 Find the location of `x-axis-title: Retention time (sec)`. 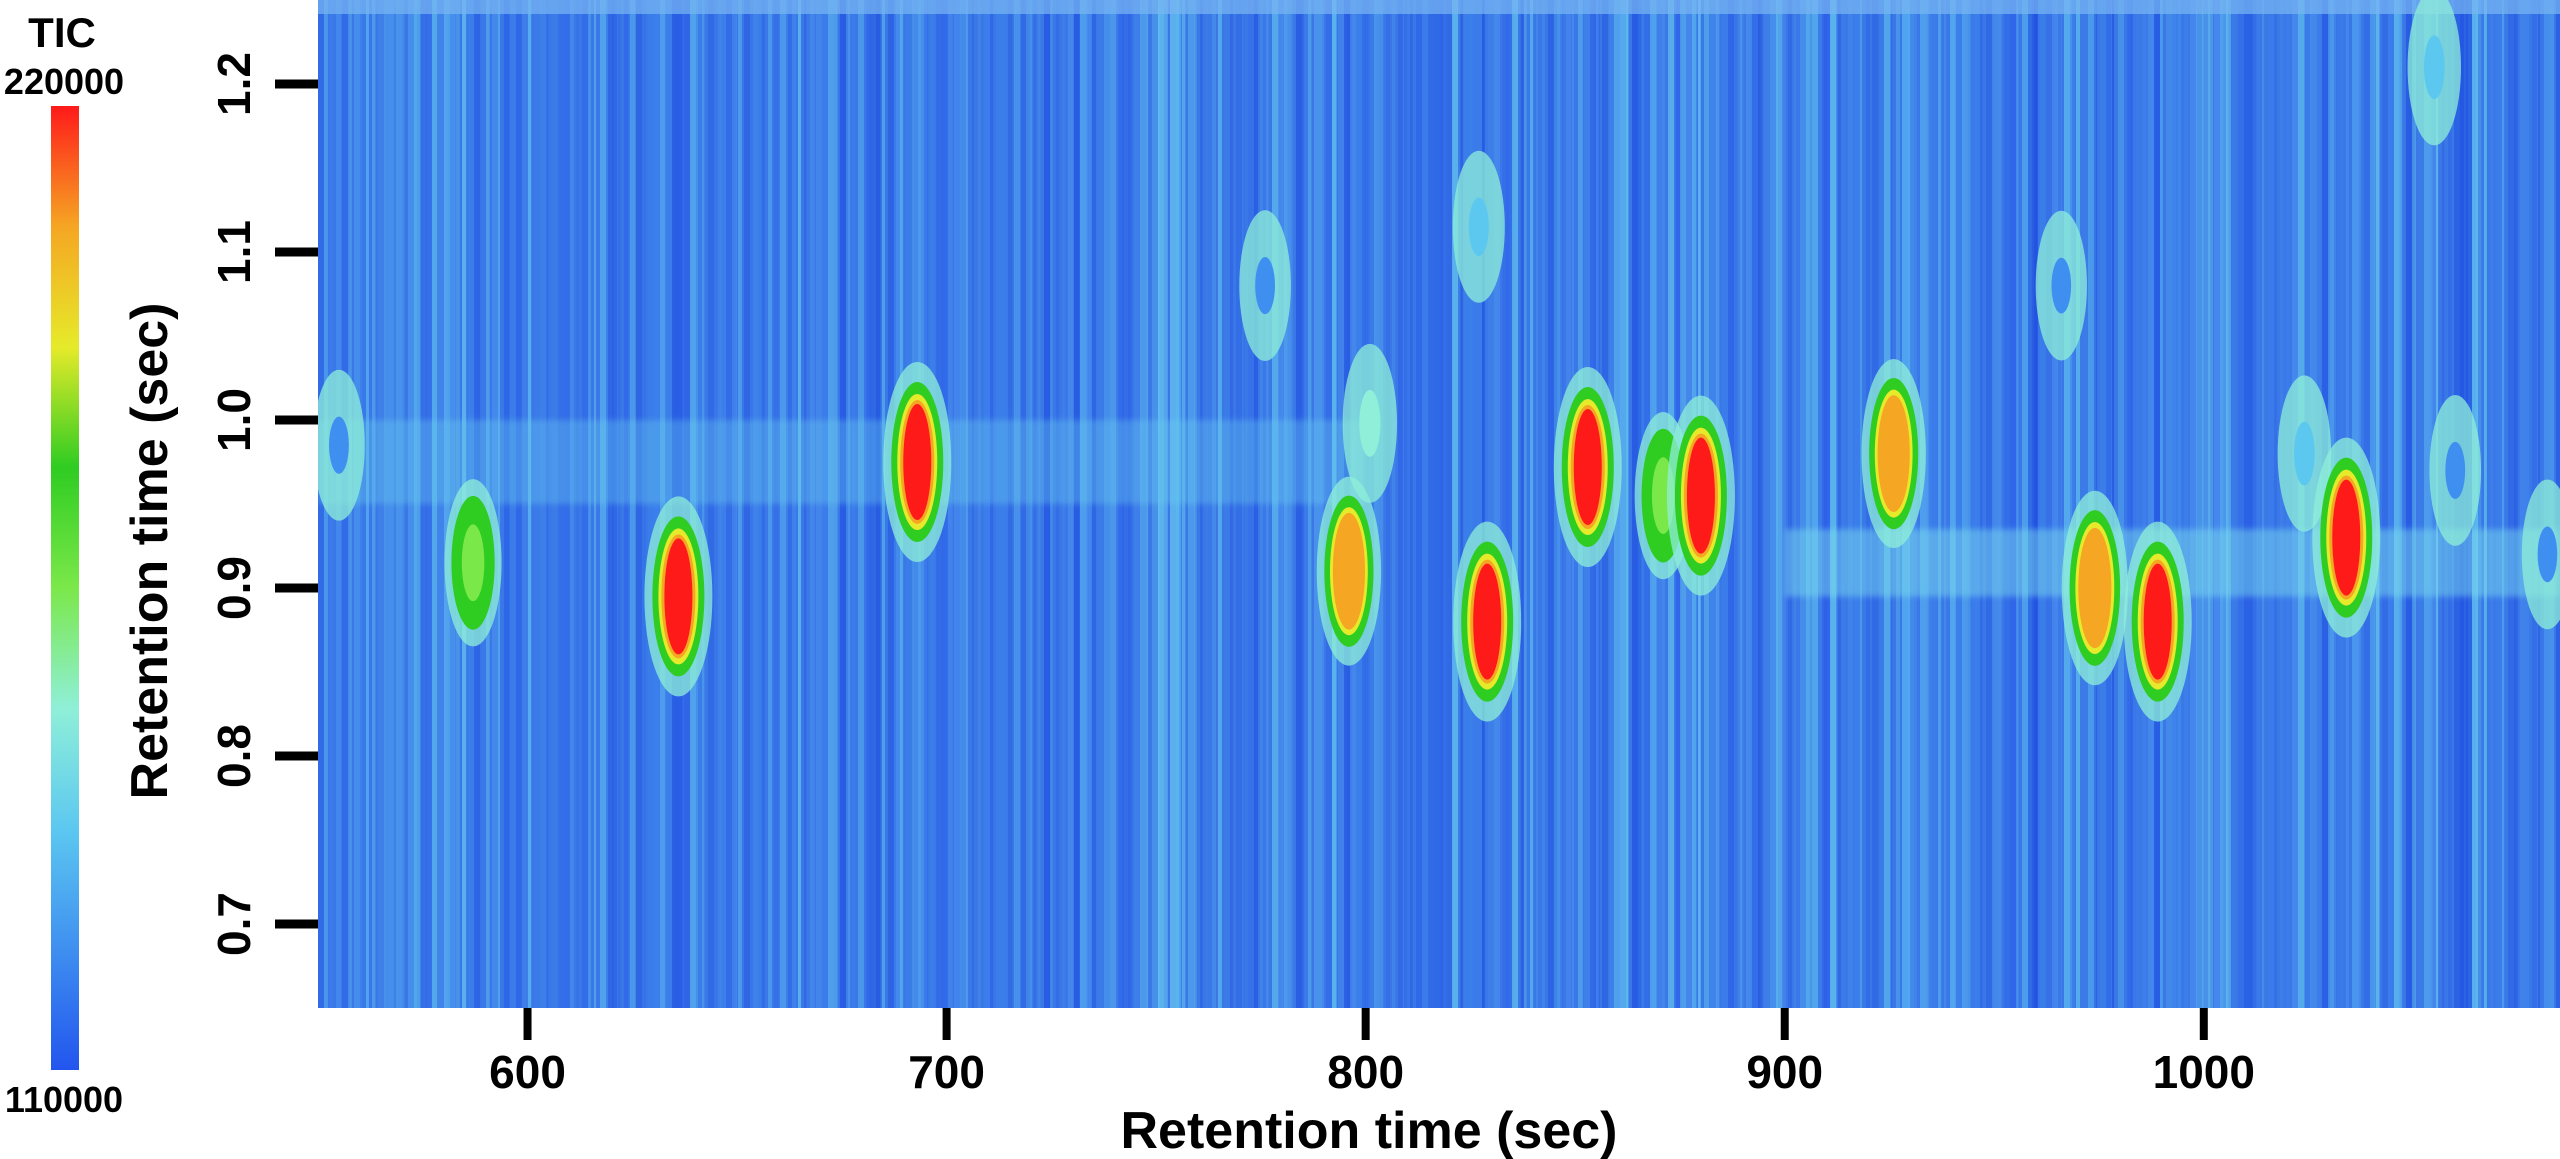

x-axis-title: Retention time (sec) is located at coordinates (1369, 1130).